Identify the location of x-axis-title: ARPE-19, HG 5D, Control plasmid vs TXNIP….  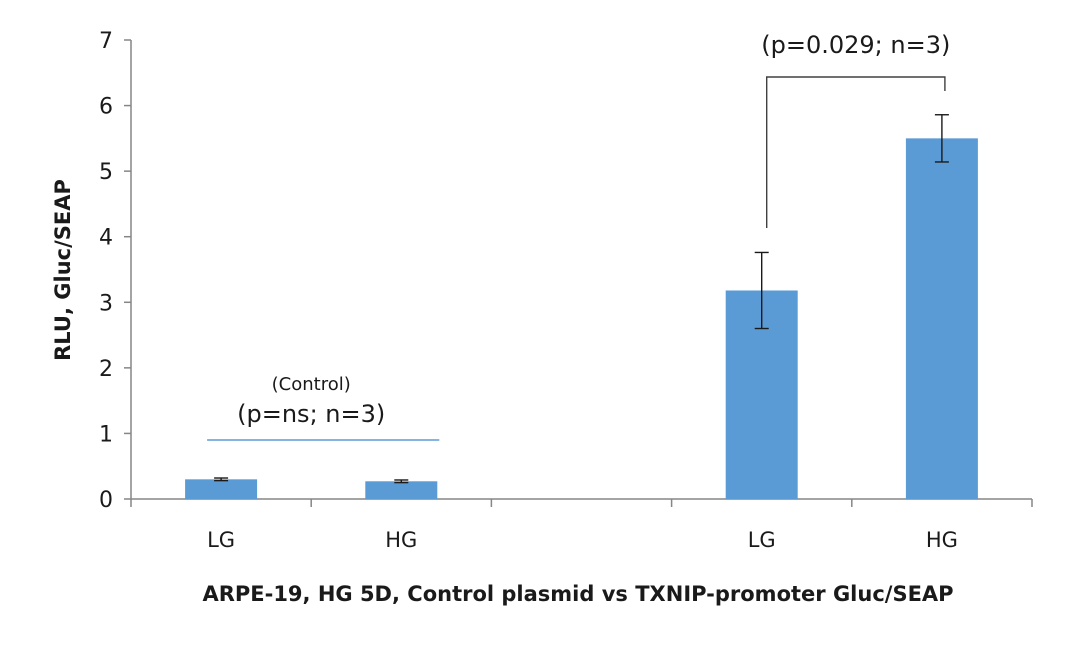
(577, 594).